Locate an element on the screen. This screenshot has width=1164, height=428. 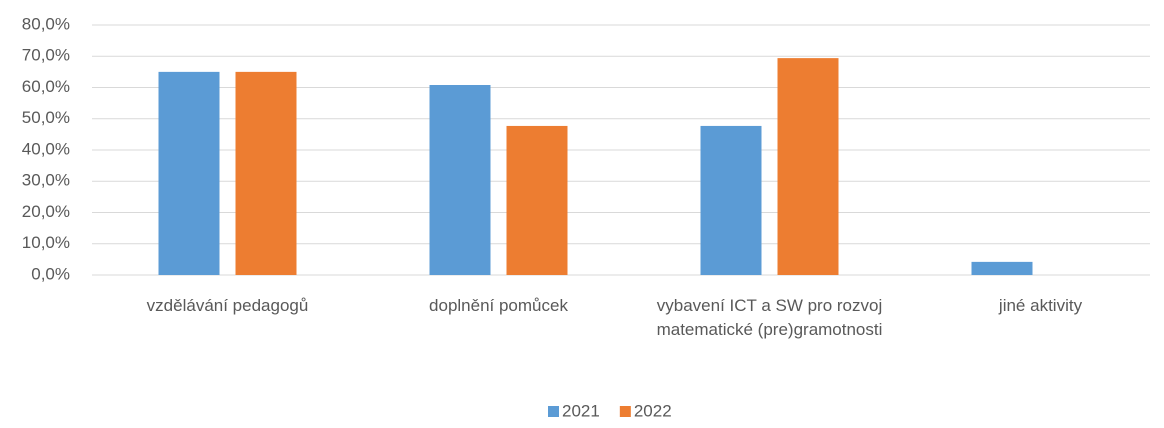
x-tick-label: vzdělávání pedagogů is located at coordinates (227, 305).